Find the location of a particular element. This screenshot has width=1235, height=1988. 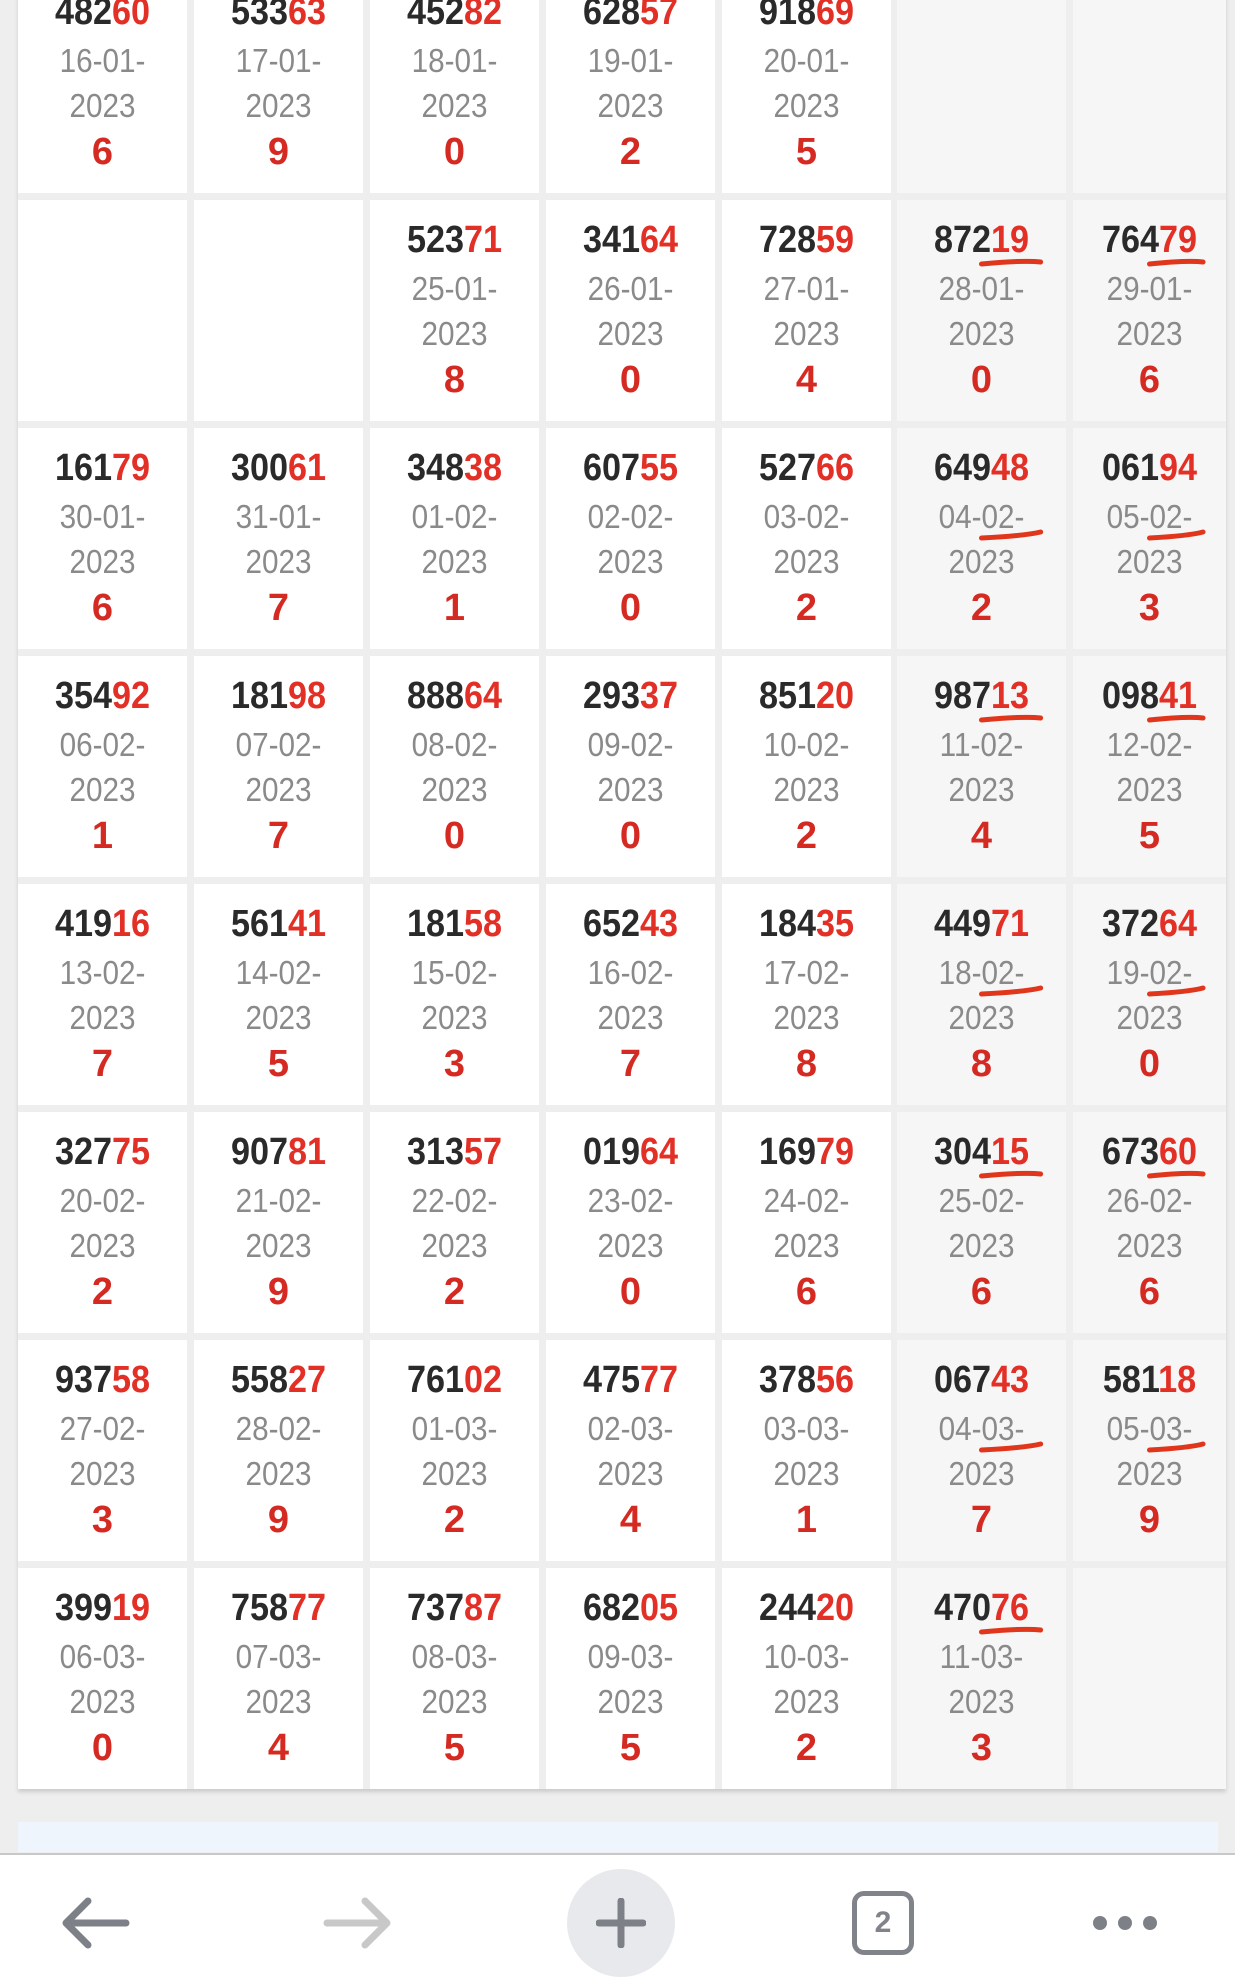

date-day-month: 24-02- is located at coordinates (806, 1200).